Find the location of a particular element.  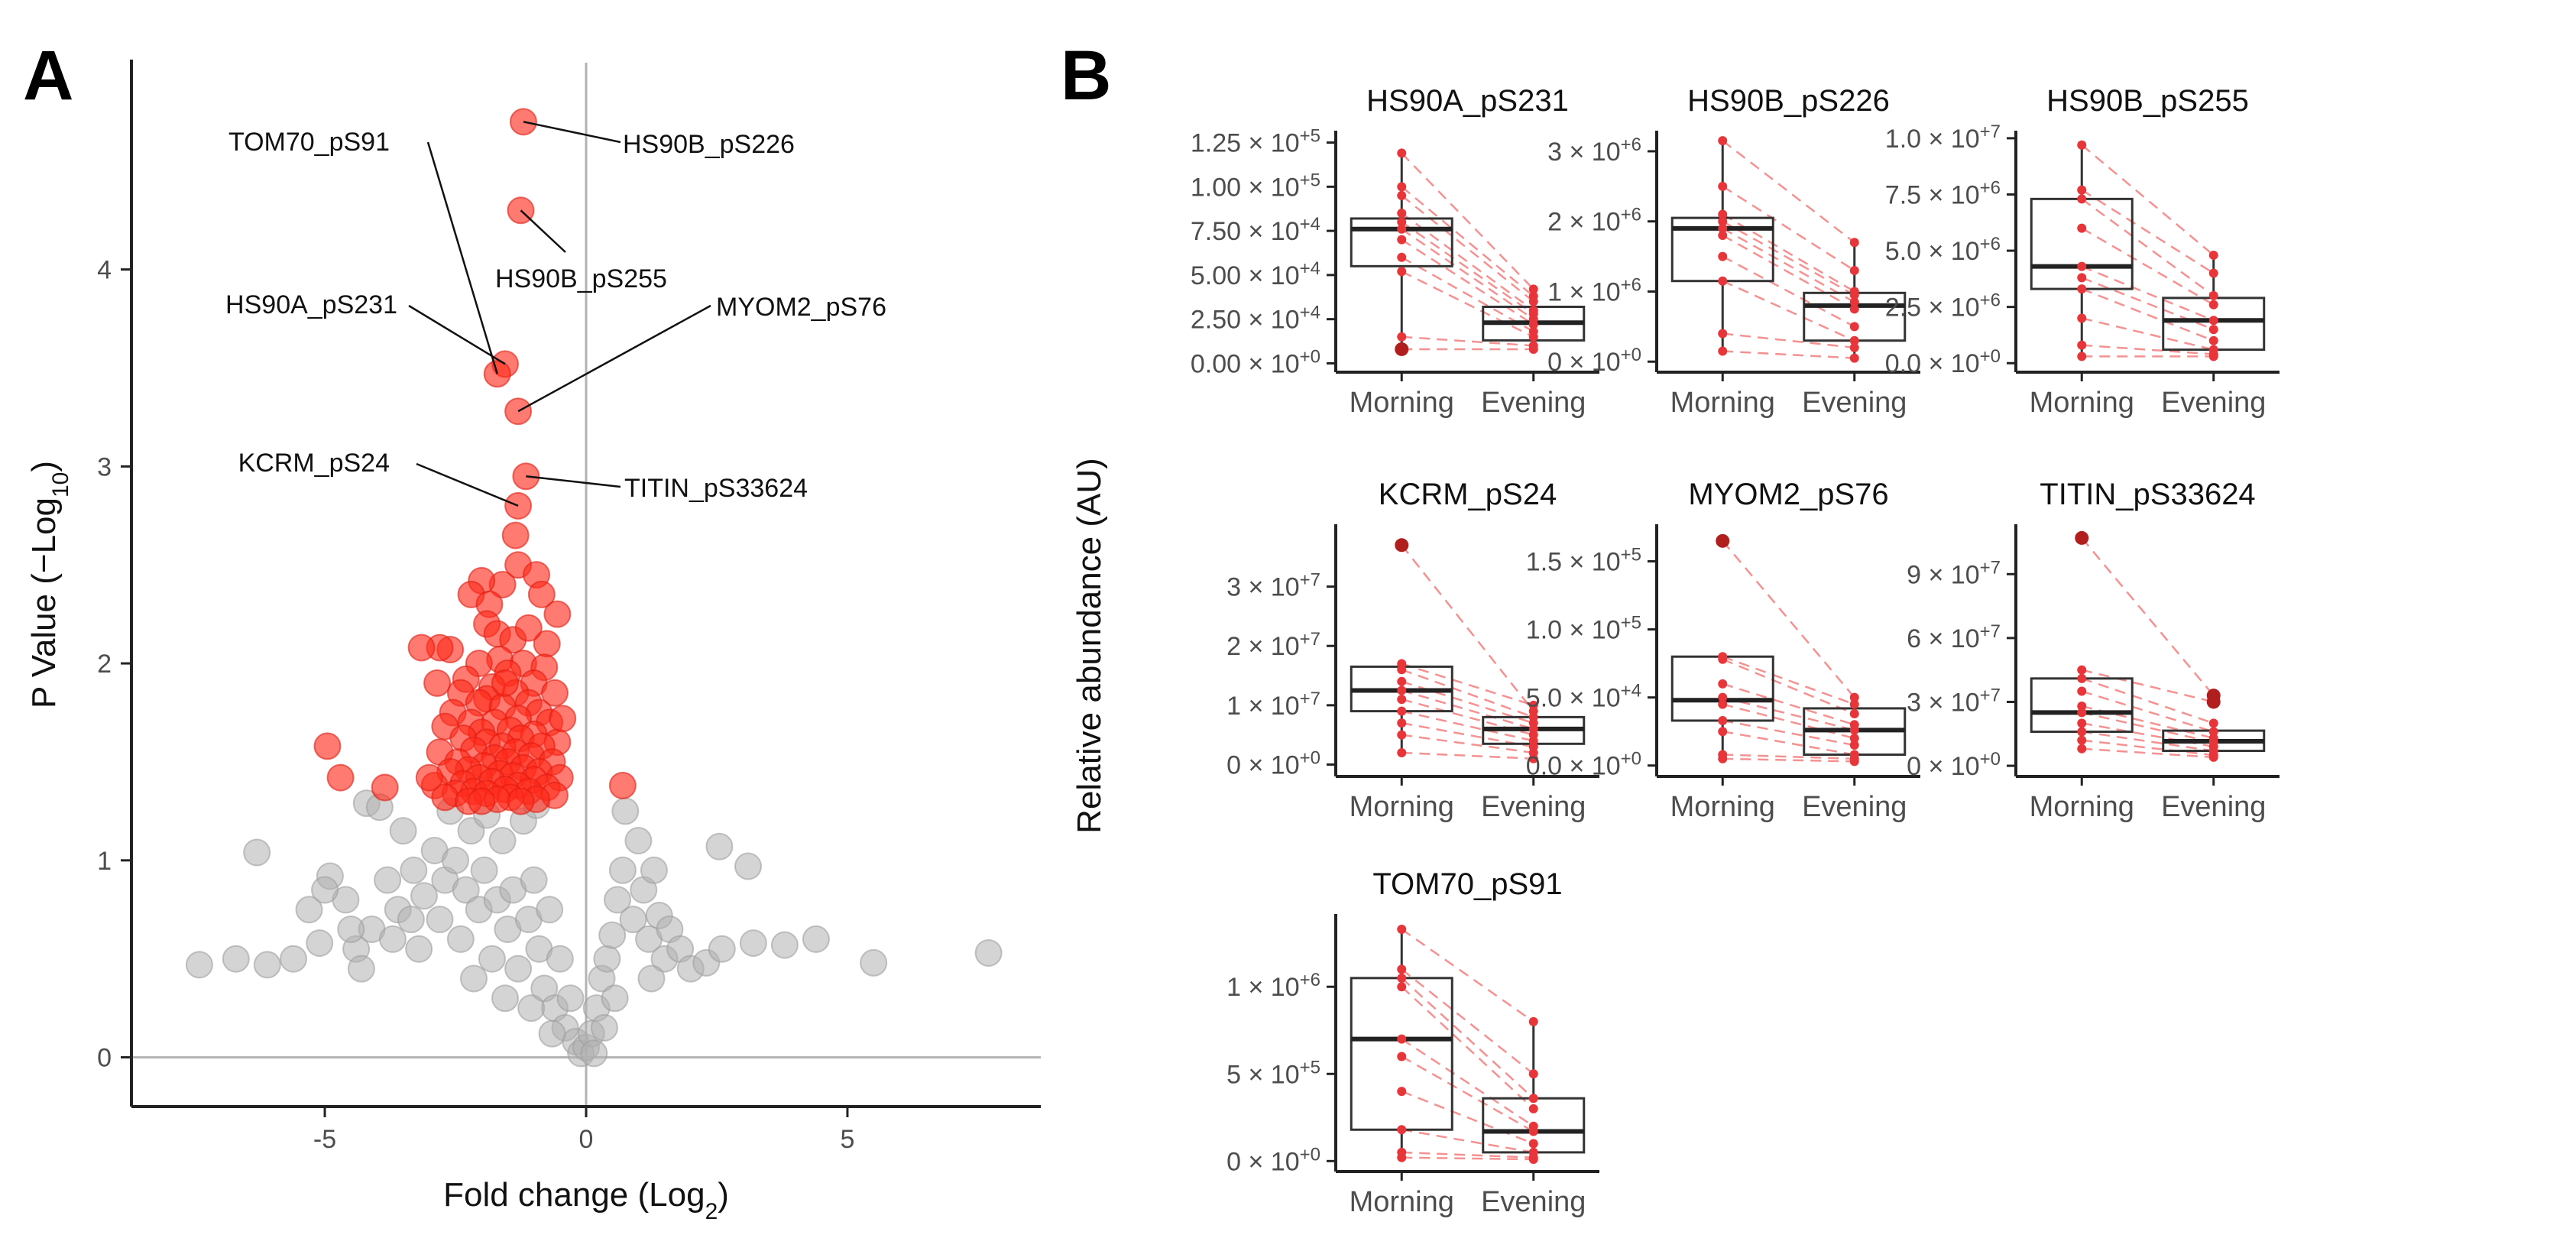

facet-y-tick-label: 3 × 10+7 is located at coordinates (1273, 585).